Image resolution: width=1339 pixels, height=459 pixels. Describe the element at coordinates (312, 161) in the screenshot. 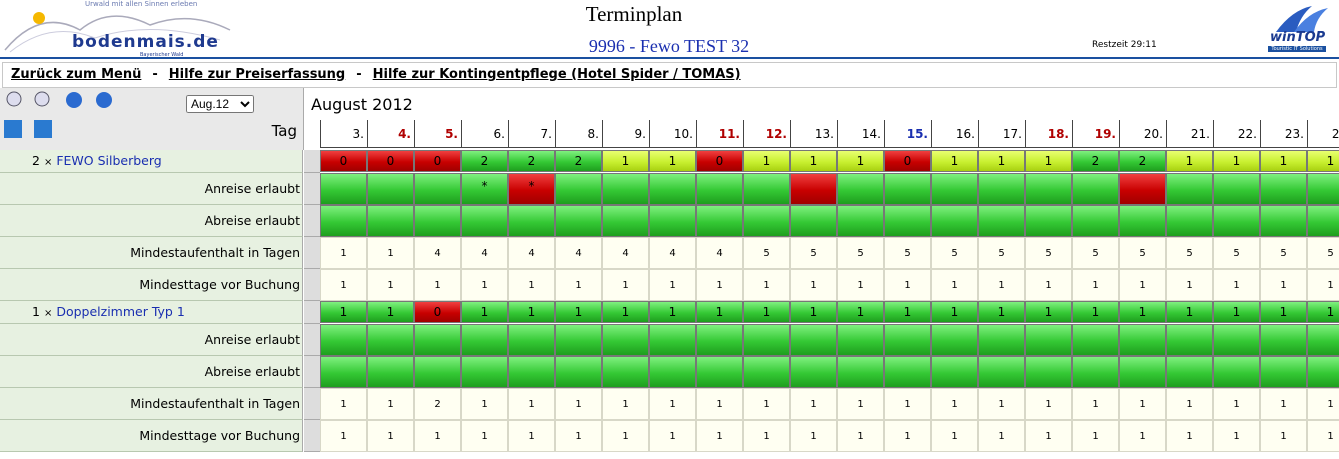

I see `row-toggle` at that location.